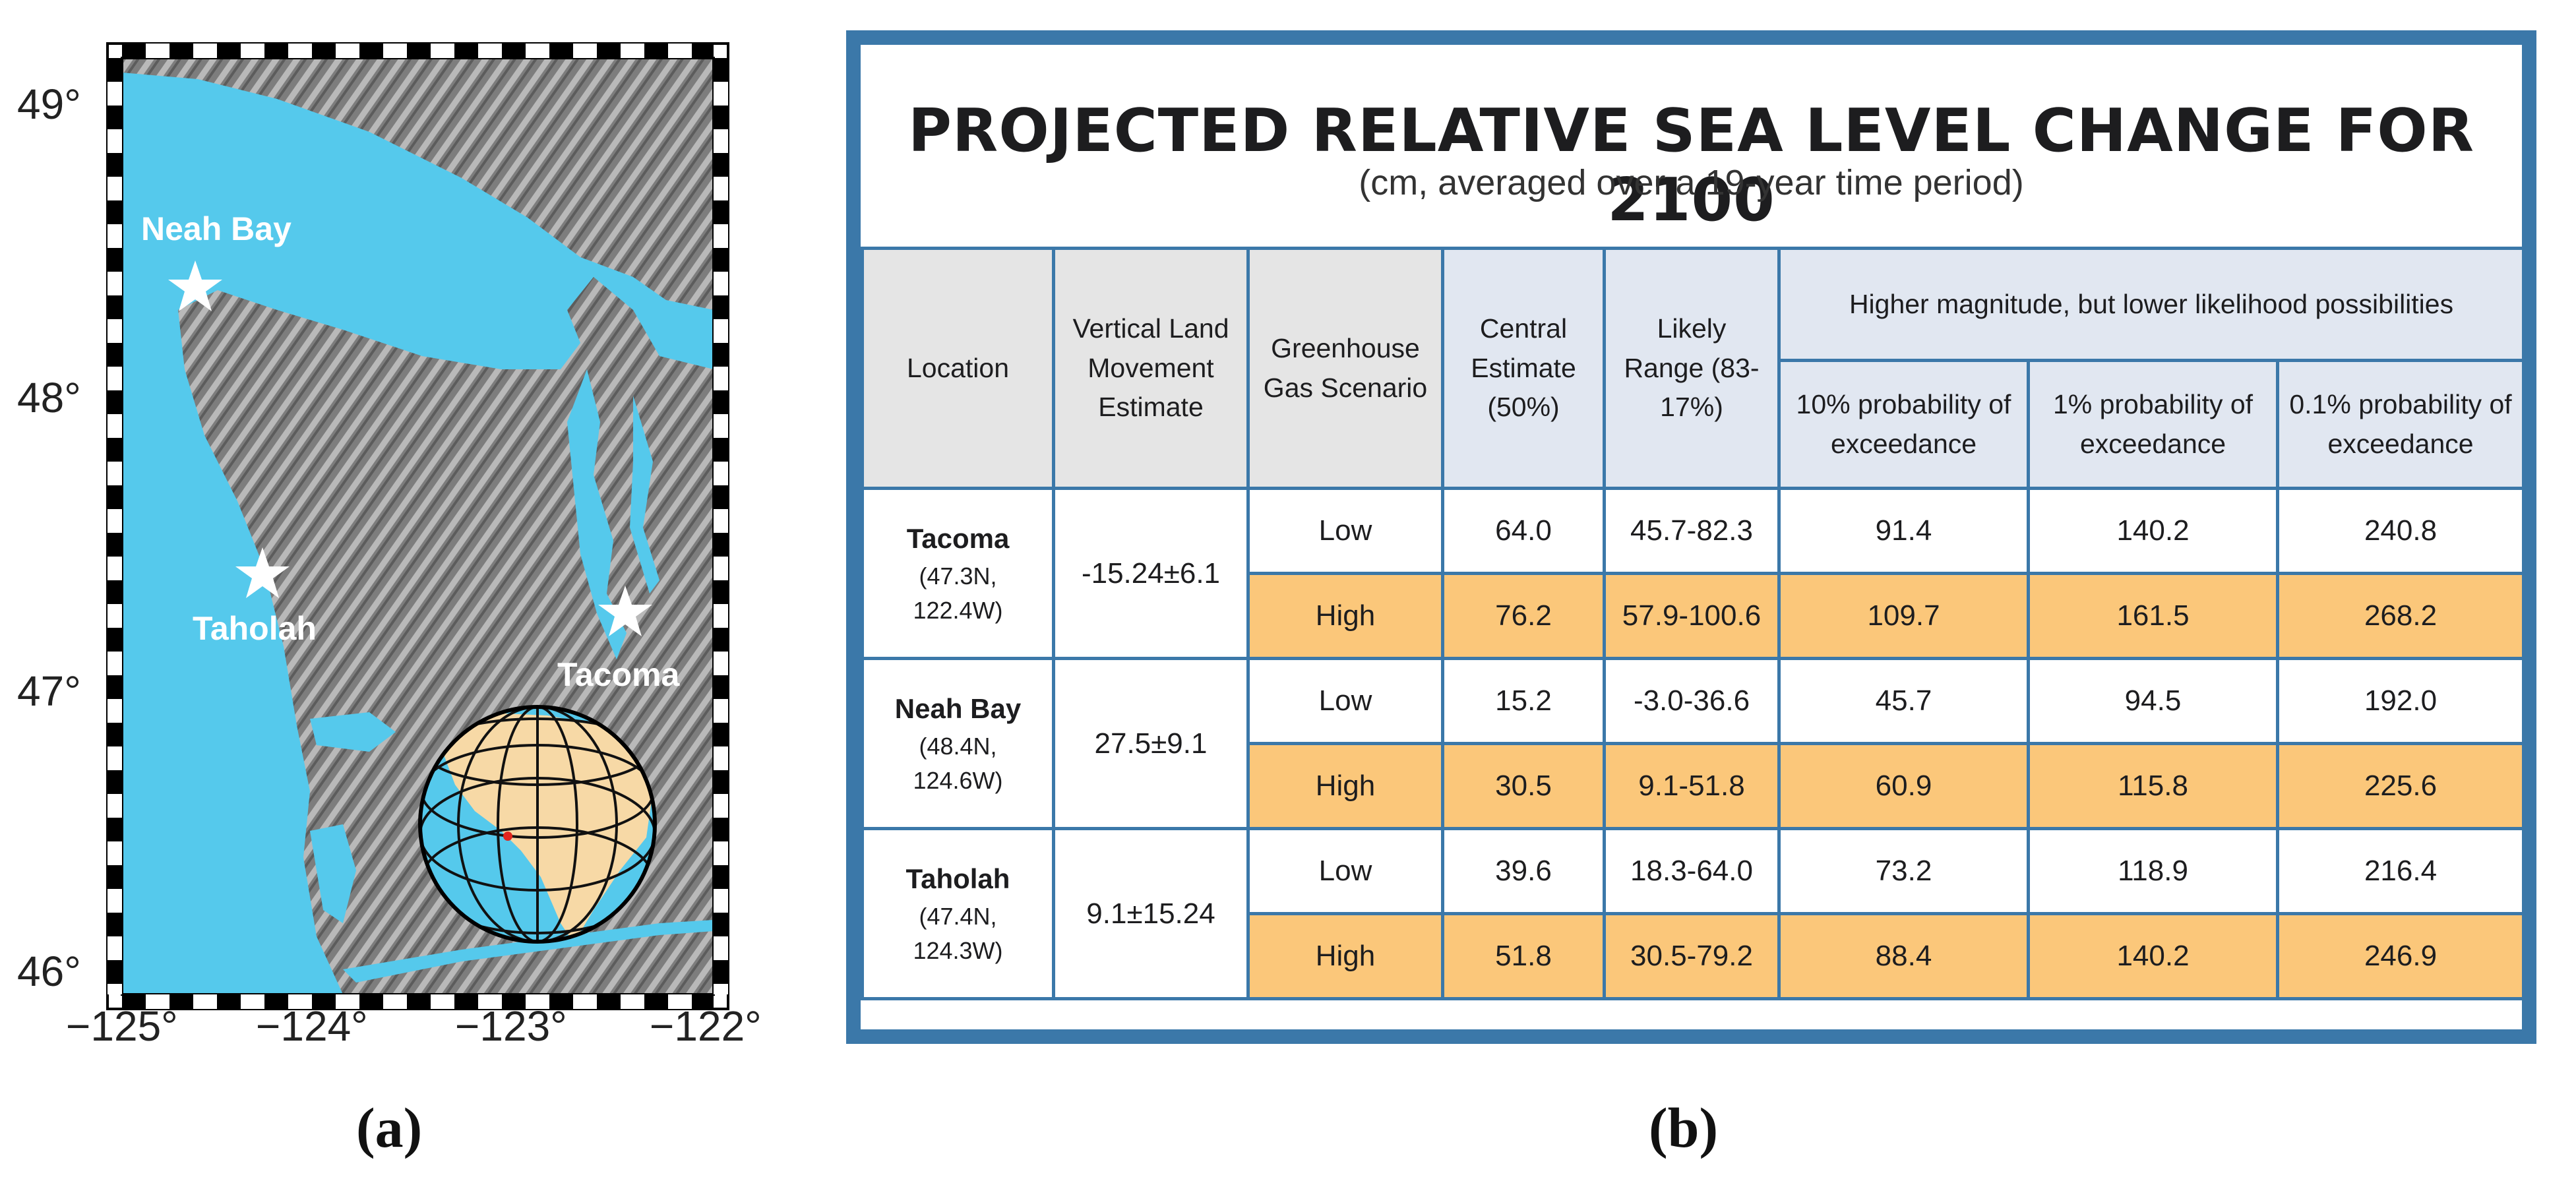  I want to click on lat-label-48: 48°, so click(49, 398).